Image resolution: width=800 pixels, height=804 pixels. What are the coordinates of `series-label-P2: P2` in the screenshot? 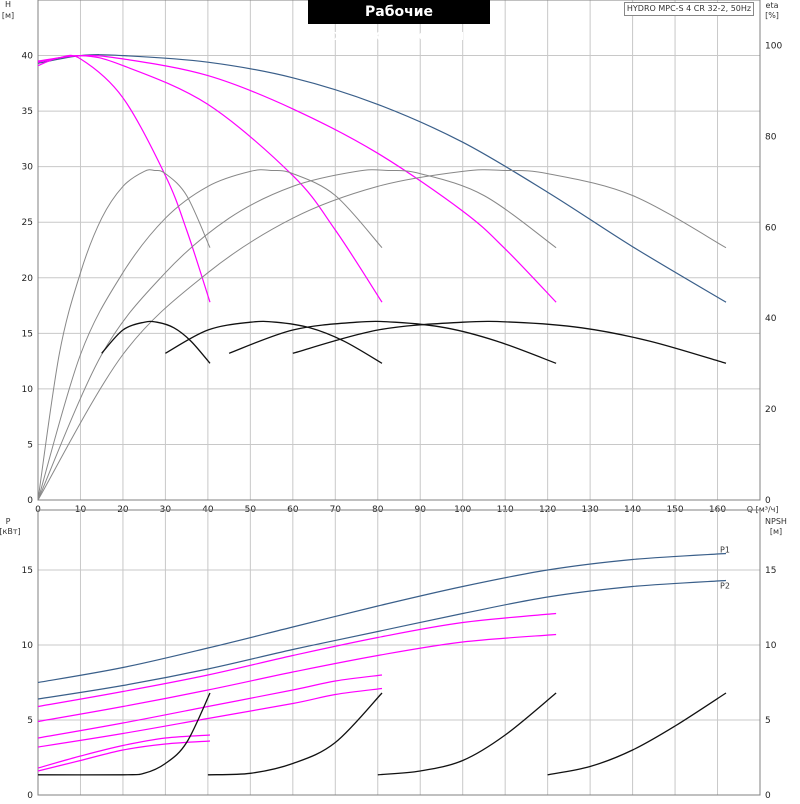 It's located at (725, 586).